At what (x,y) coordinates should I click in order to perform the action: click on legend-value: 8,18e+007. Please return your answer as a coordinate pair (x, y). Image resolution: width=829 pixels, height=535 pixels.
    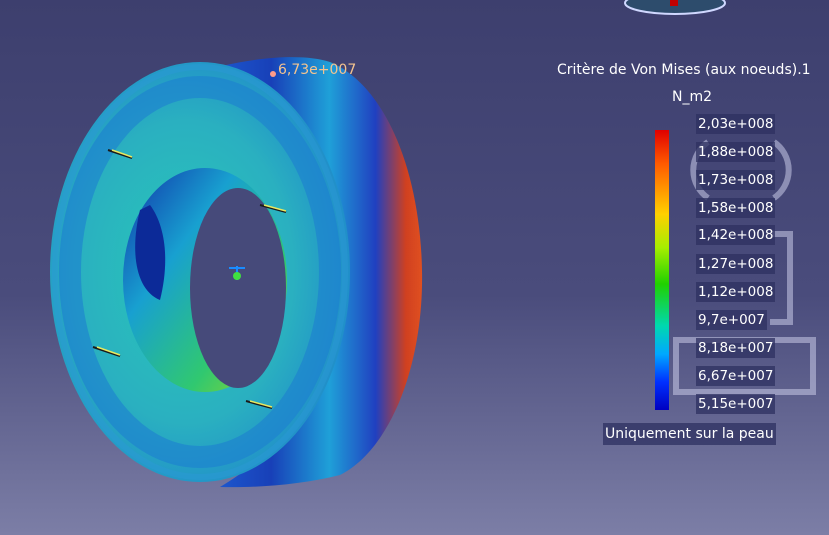
    Looking at the image, I should click on (736, 348).